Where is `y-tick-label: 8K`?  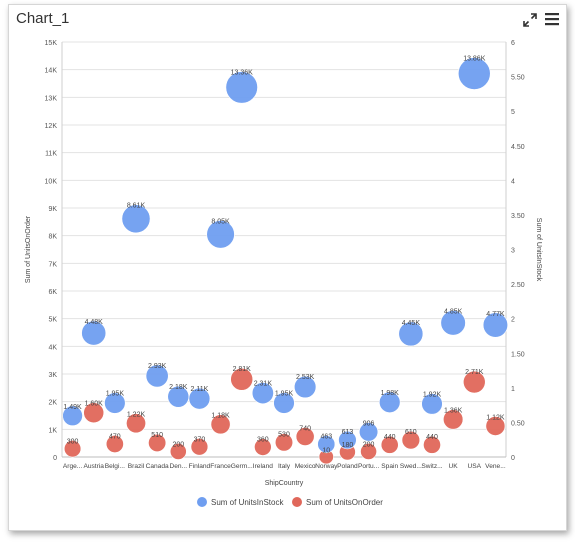
y-tick-label: 8K is located at coordinates (52, 237).